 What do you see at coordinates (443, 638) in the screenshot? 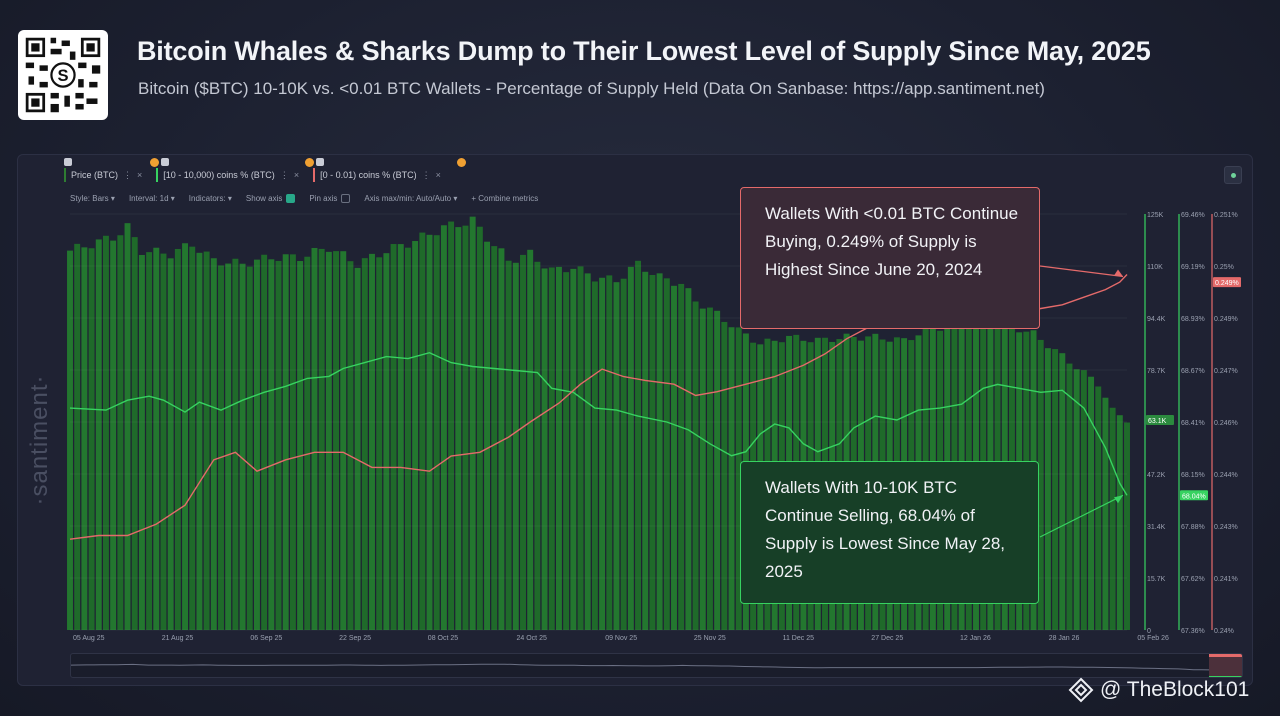
I see `x-tick-label: 08 Oct 25` at bounding box center [443, 638].